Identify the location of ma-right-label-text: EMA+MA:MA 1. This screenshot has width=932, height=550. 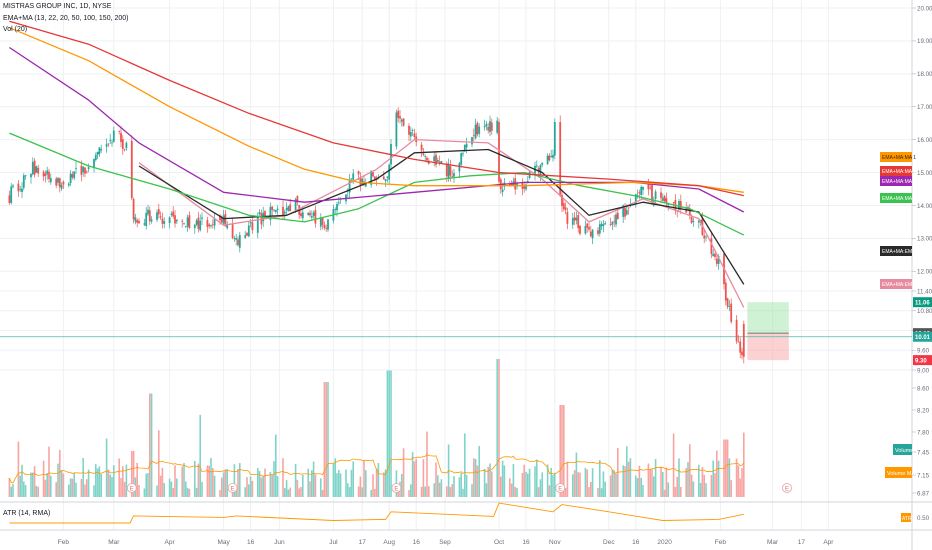
(899, 172).